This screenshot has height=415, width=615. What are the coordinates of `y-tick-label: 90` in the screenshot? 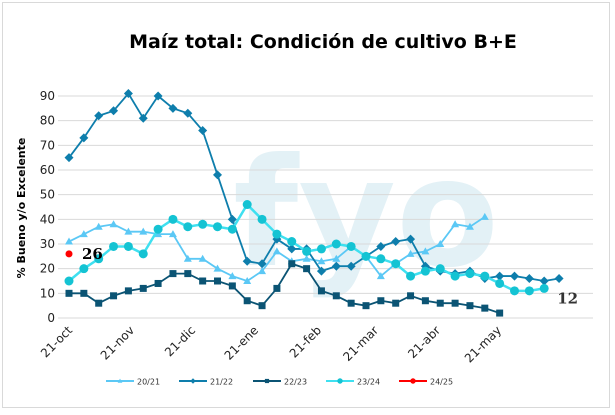 It's located at (47, 96).